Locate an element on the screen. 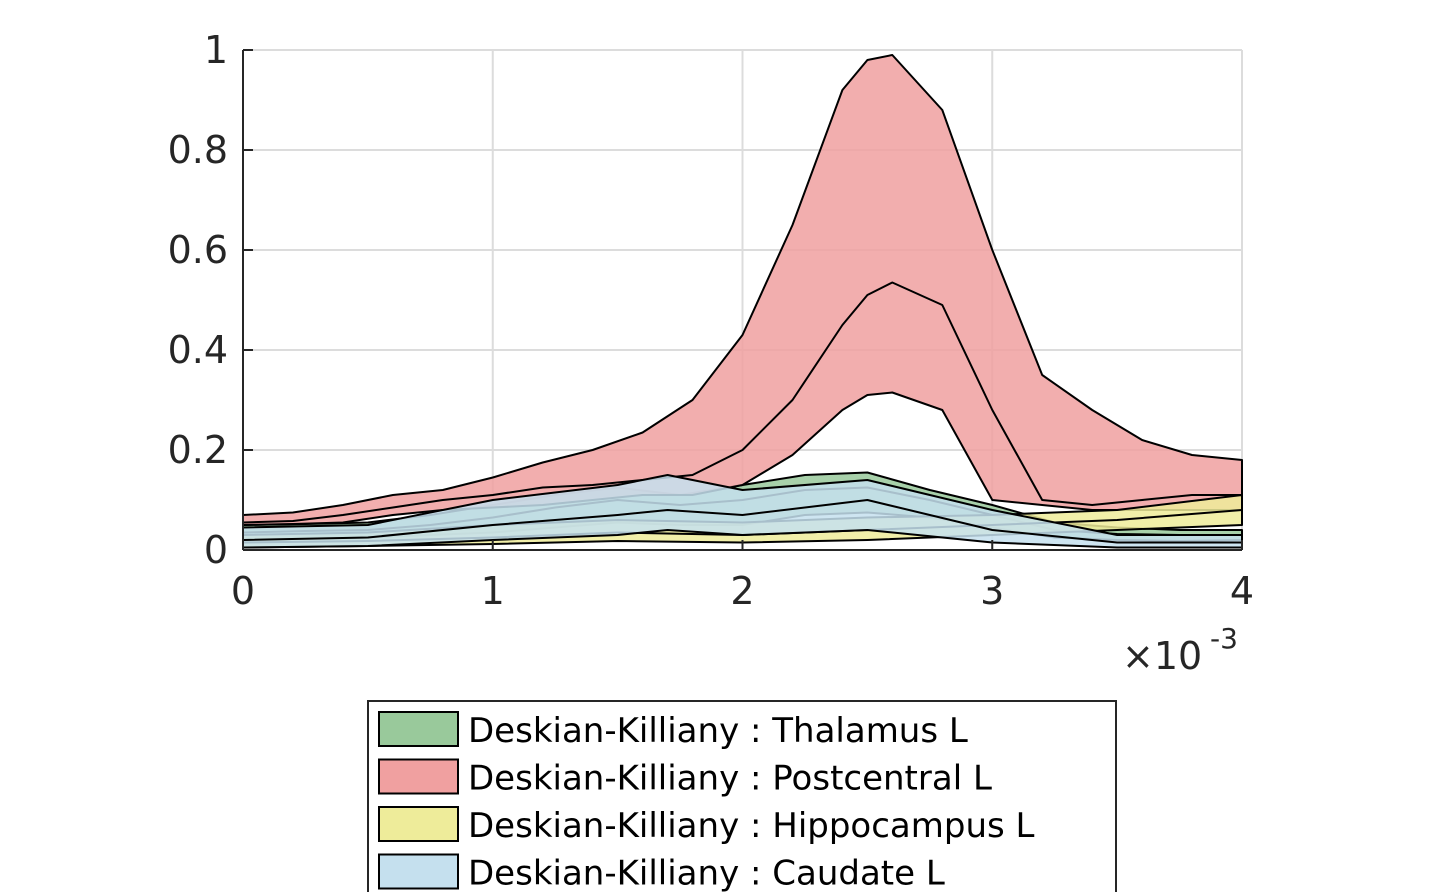 Image resolution: width=1435 pixels, height=892 pixels. y-tick-labels: 0 0.2 0.4 0.6 0.8 1 is located at coordinates (198, 300).